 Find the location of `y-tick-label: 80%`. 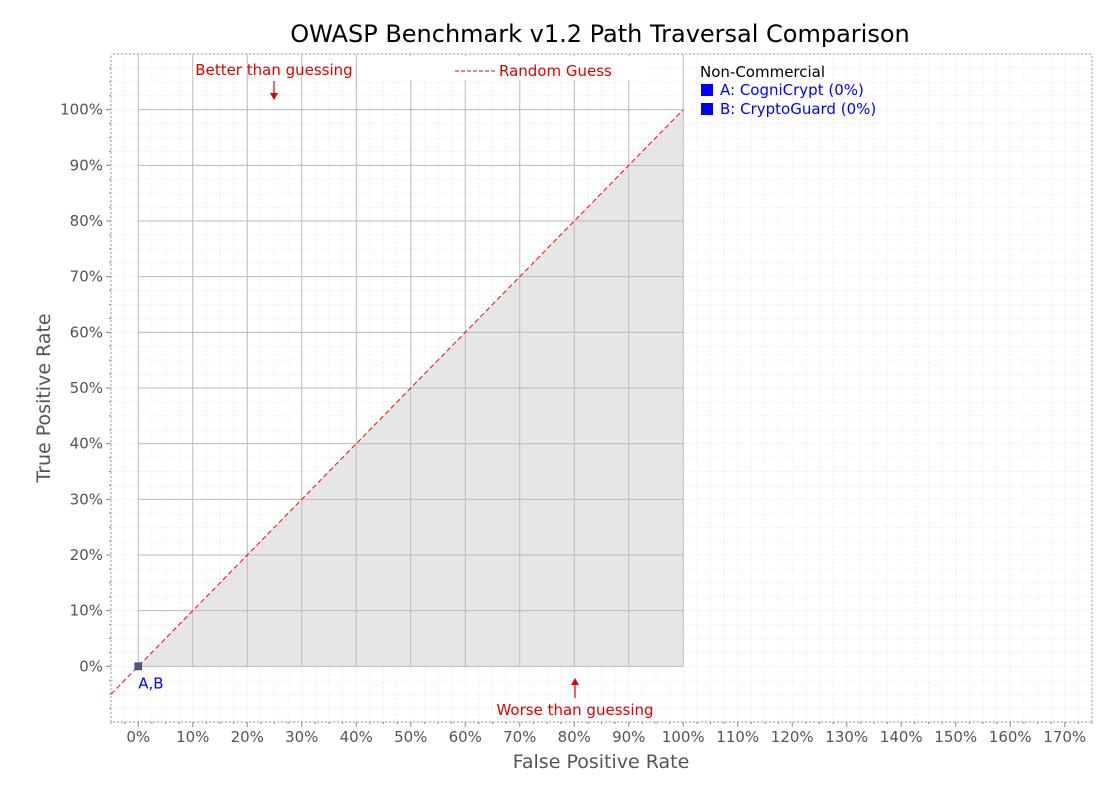

y-tick-label: 80% is located at coordinates (86, 221).